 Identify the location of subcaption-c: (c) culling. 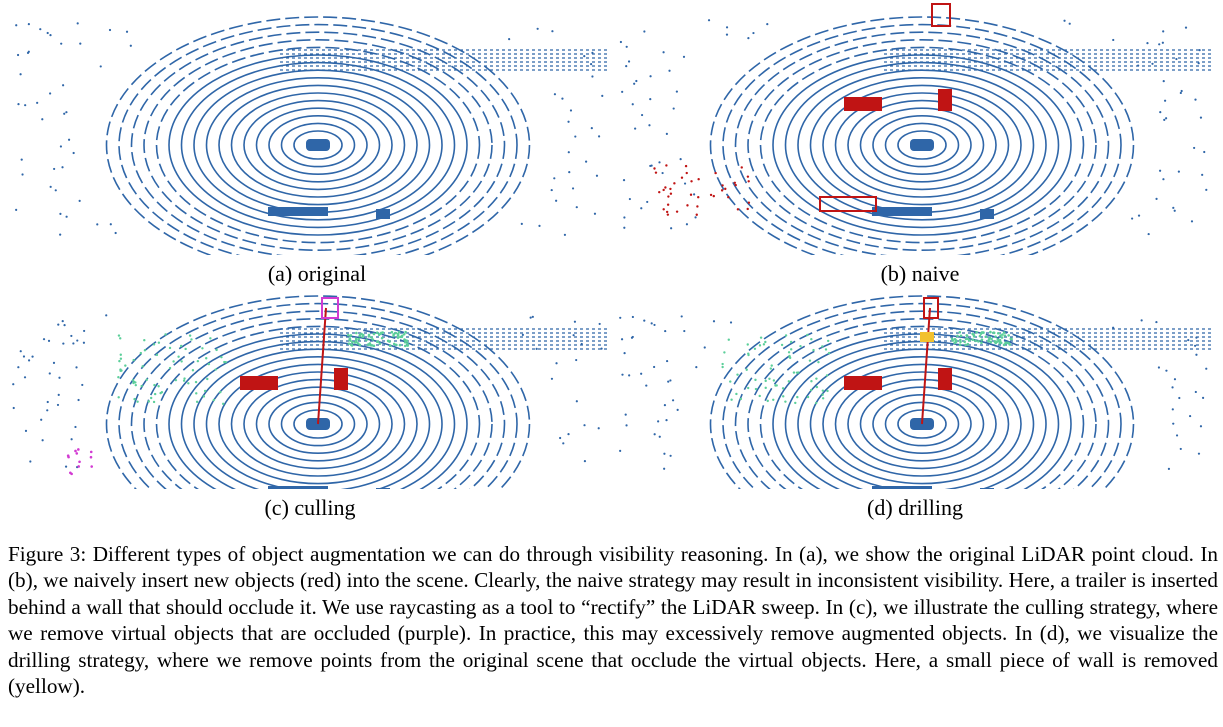
(310, 507).